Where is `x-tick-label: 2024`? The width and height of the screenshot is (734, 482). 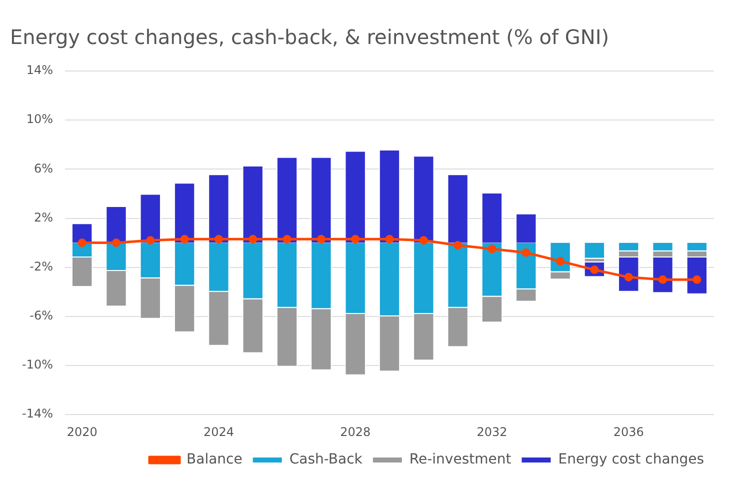
x-tick-label: 2024 is located at coordinates (218, 431).